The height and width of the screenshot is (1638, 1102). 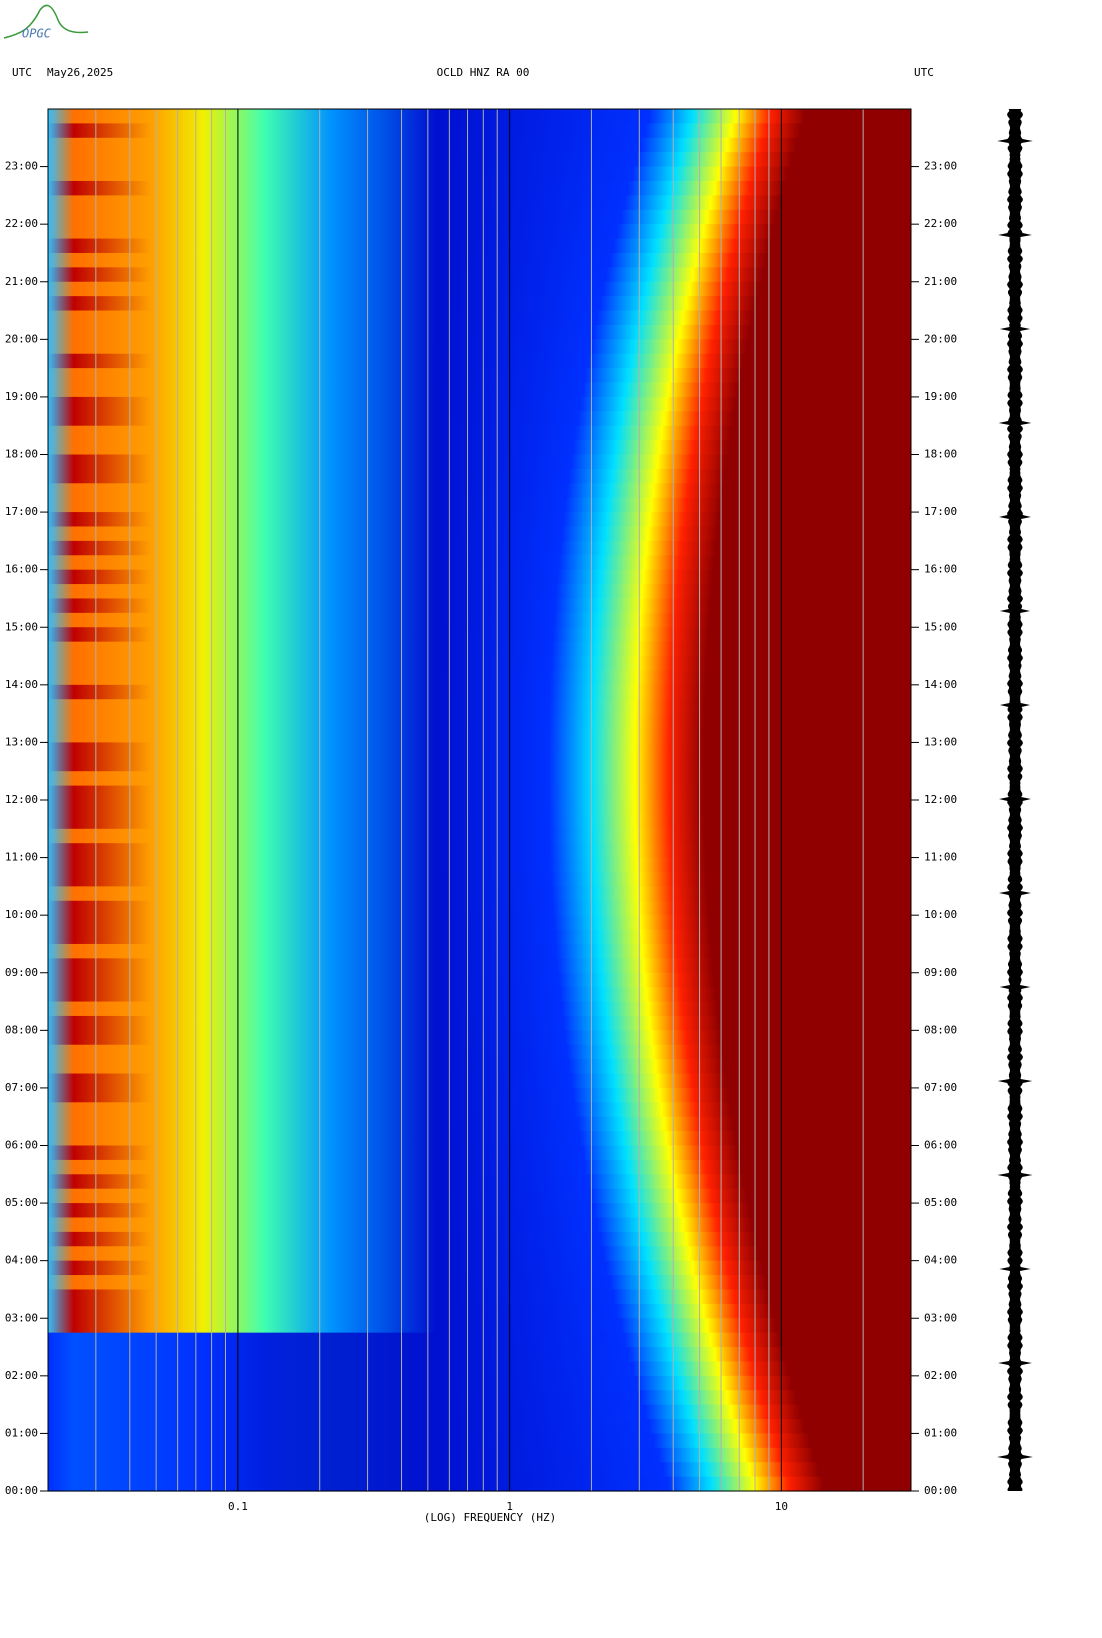 I want to click on y-tick-label: 18:00, so click(x=21, y=454).